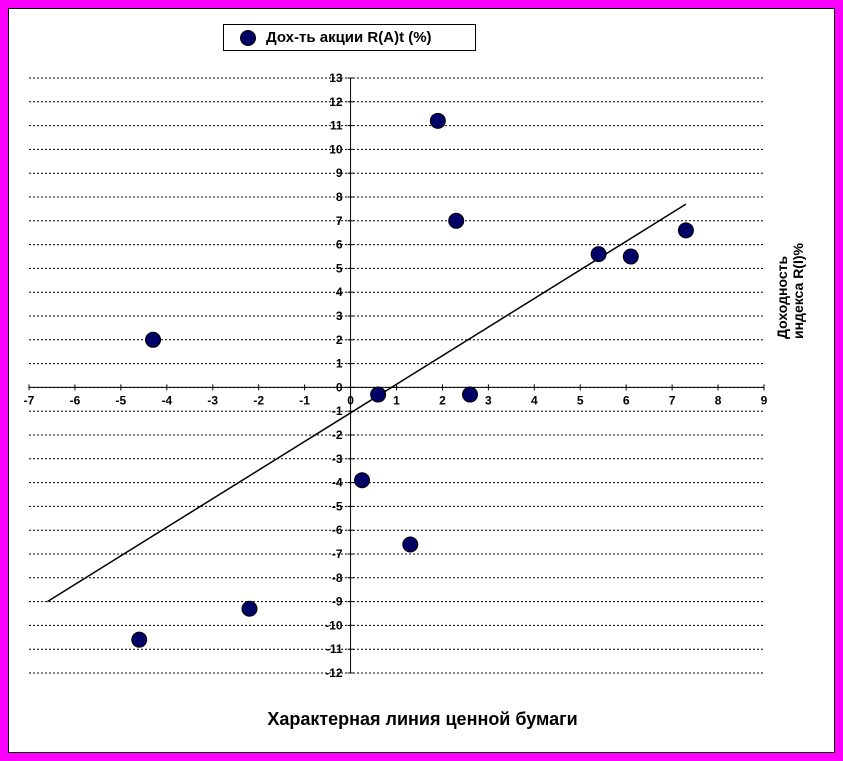 The image size is (843, 761). Describe the element at coordinates (334, 673) in the screenshot. I see `y-tick-label: -12` at that location.